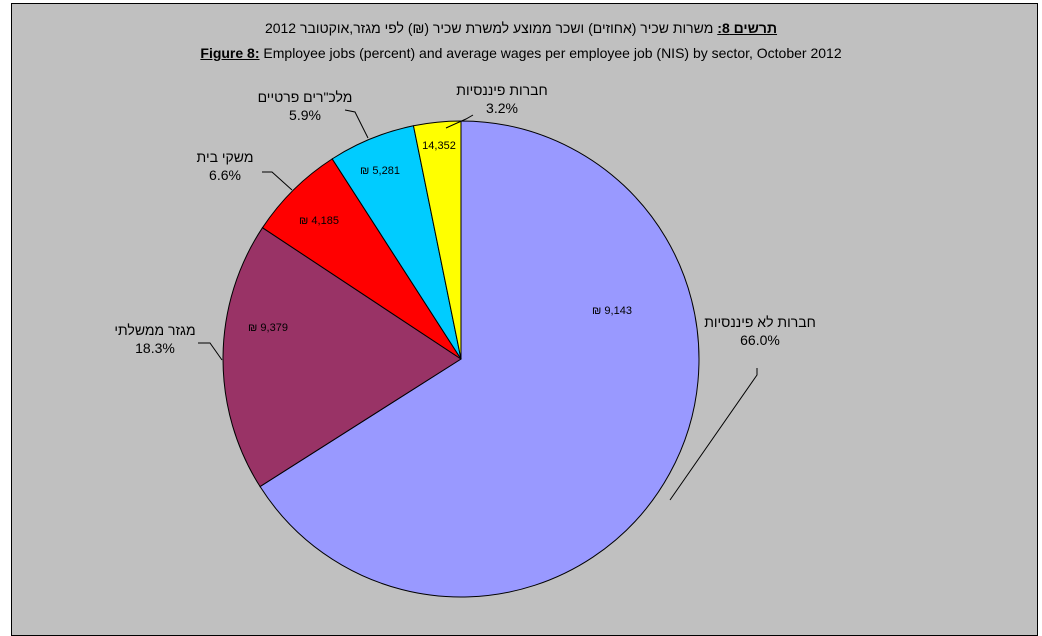  What do you see at coordinates (747, 28) in the screenshot?
I see `chart-title-hebrew-prefix: תרשים 8:` at bounding box center [747, 28].